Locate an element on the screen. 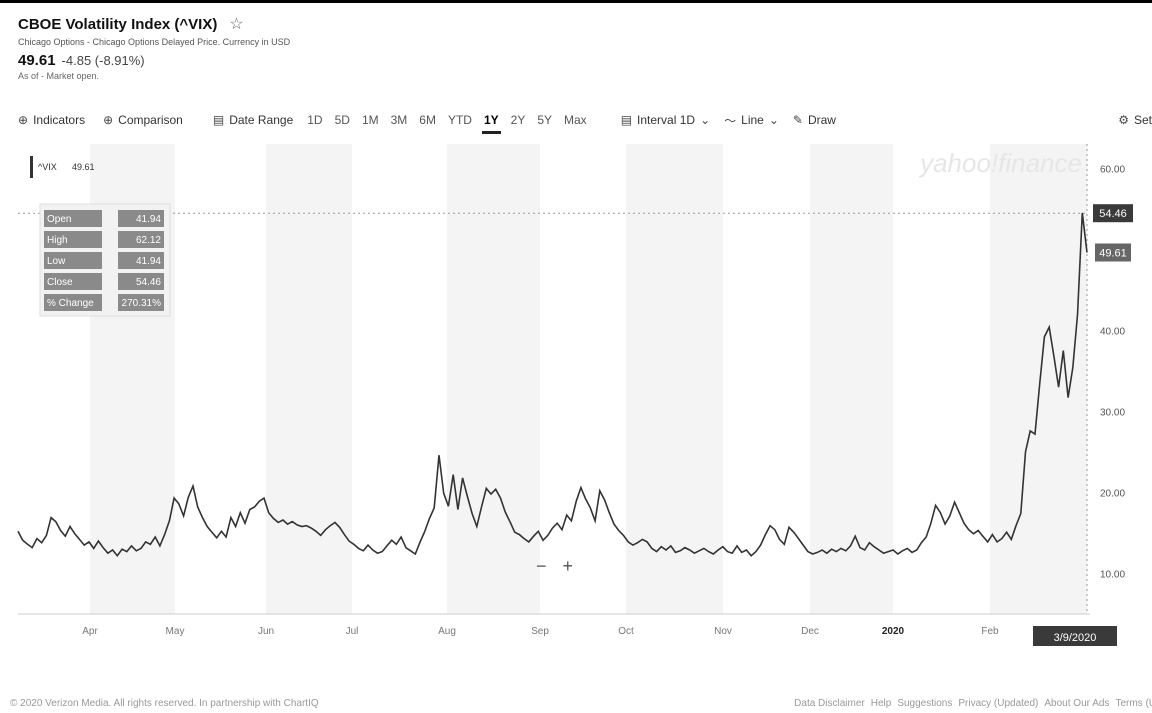 The image size is (1152, 713). crosshair-price-badge is located at coordinates (1113, 213).